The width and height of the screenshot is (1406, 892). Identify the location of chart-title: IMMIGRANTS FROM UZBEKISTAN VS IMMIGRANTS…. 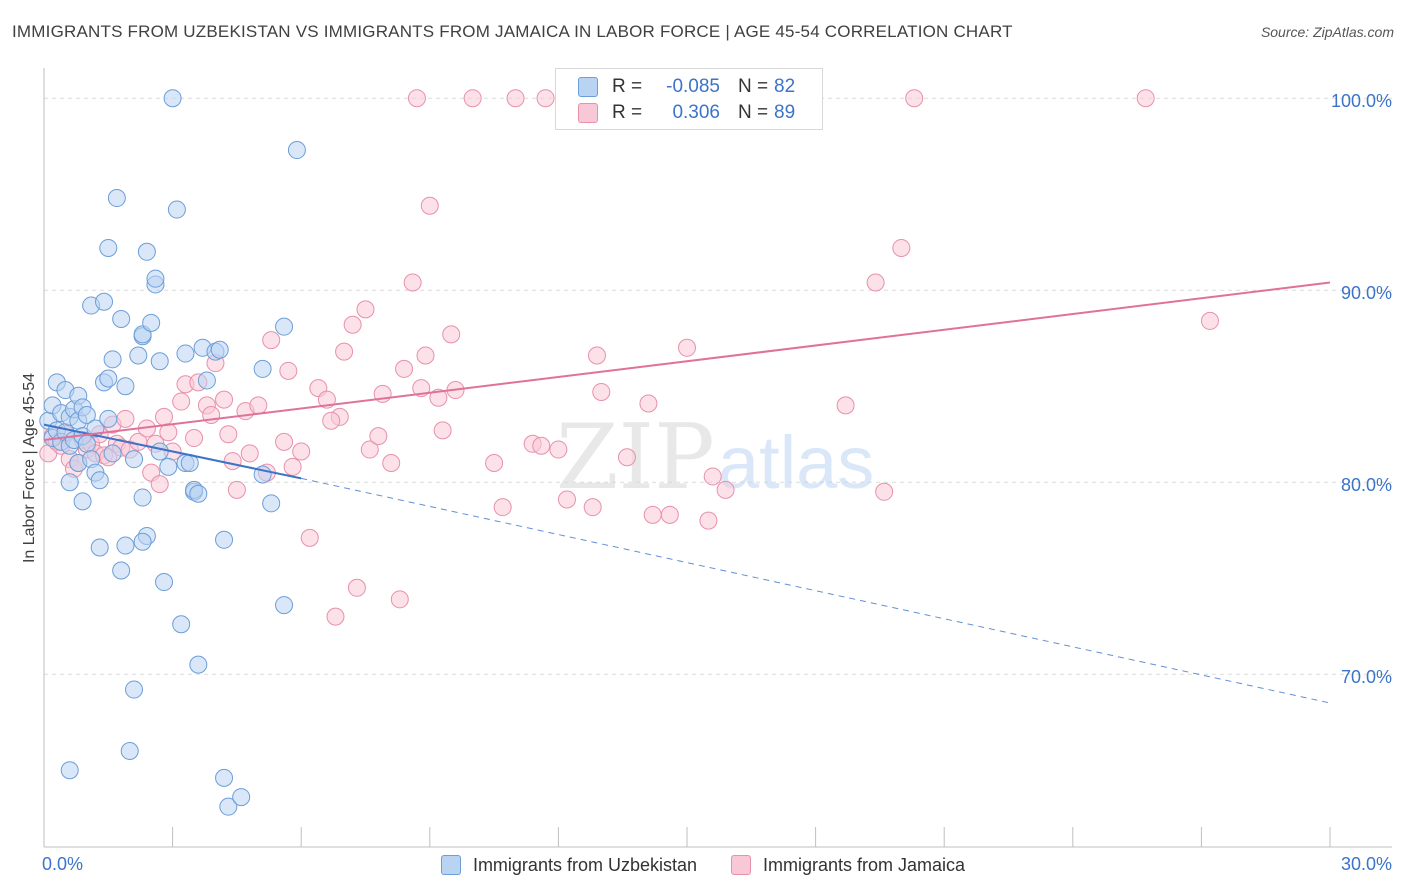
(512, 31).